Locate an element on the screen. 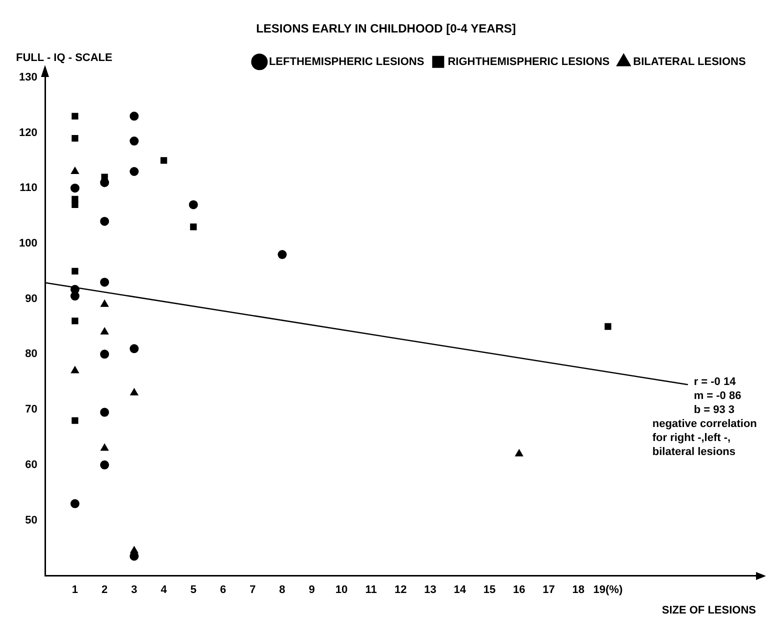  legend-label: LEFTHEMISPHERIC LESIONS is located at coordinates (346, 62).